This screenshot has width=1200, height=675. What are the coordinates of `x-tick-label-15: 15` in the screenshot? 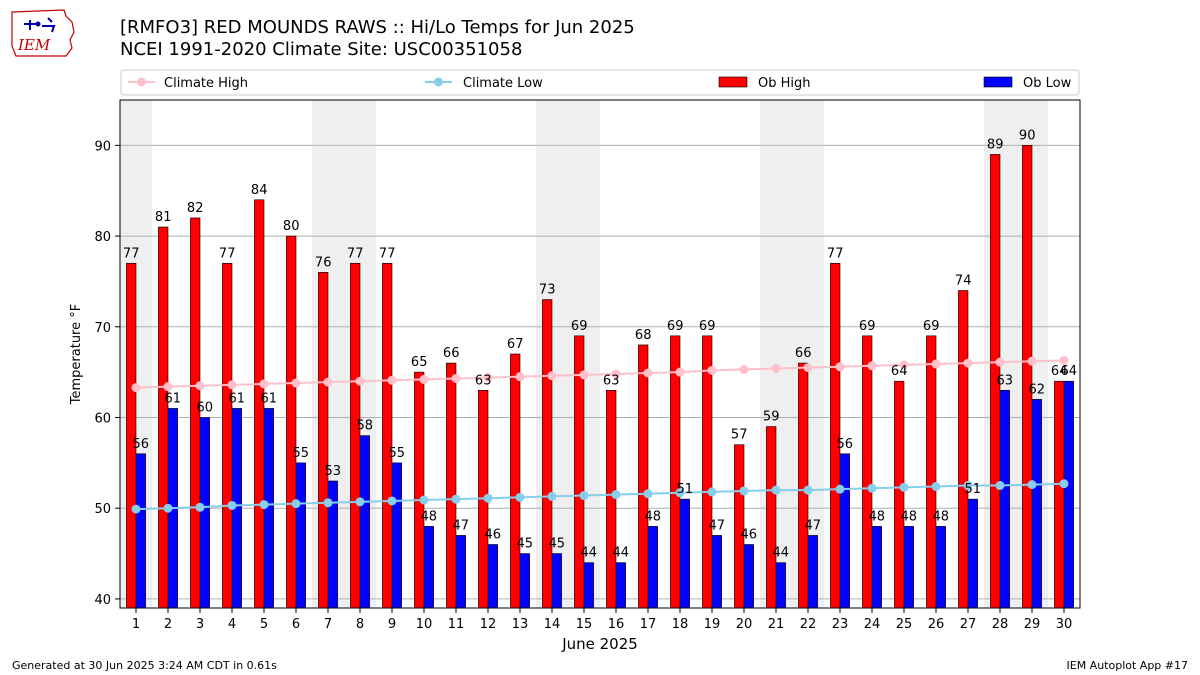 It's located at (584, 624).